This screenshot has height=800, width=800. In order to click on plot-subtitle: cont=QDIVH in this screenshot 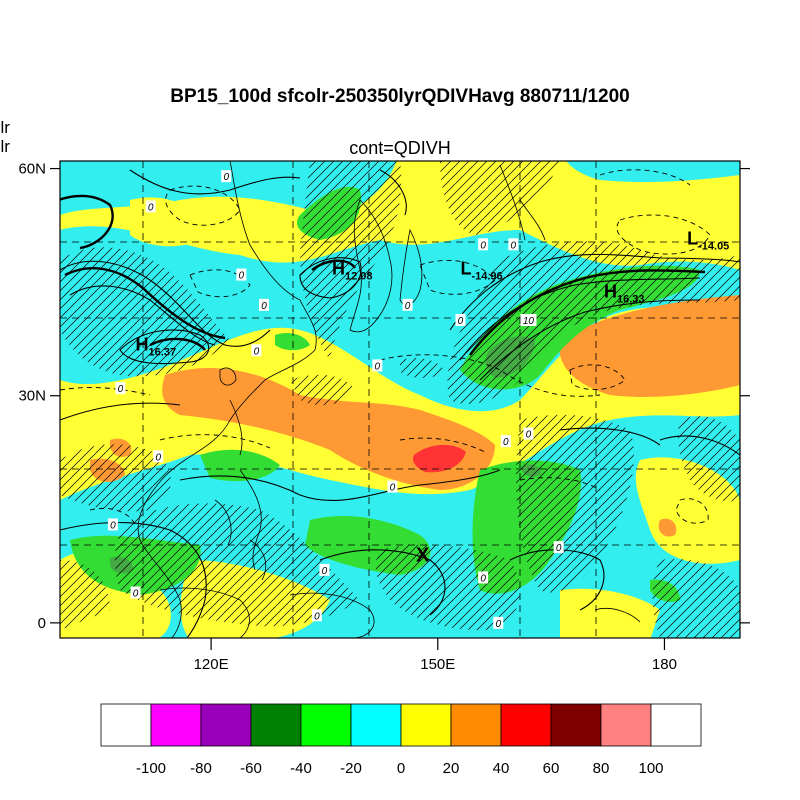, I will do `click(400, 148)`.